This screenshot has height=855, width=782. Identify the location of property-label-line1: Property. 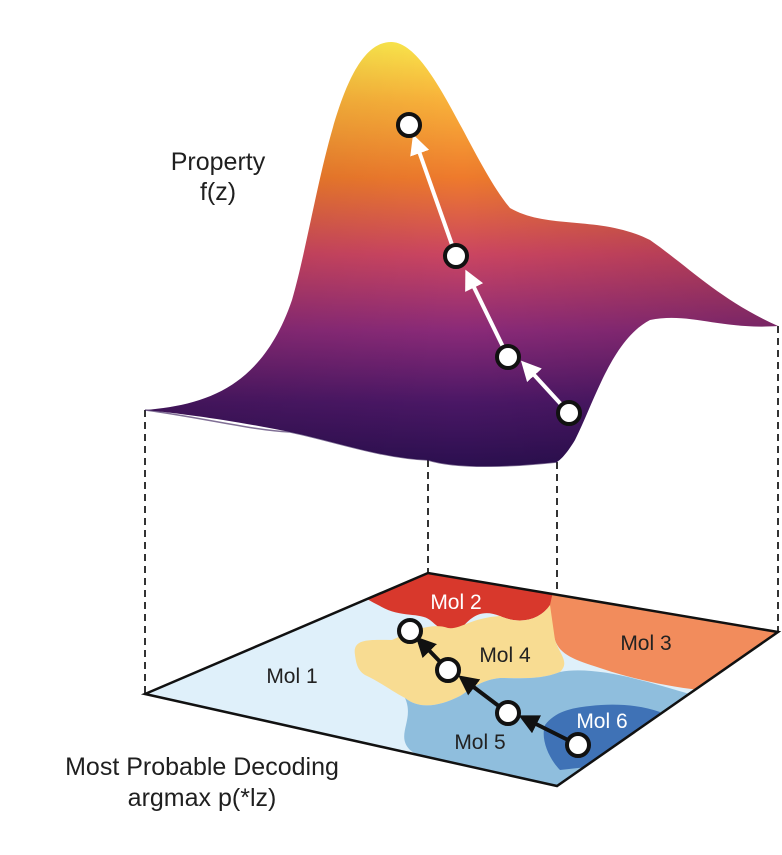
(218, 162).